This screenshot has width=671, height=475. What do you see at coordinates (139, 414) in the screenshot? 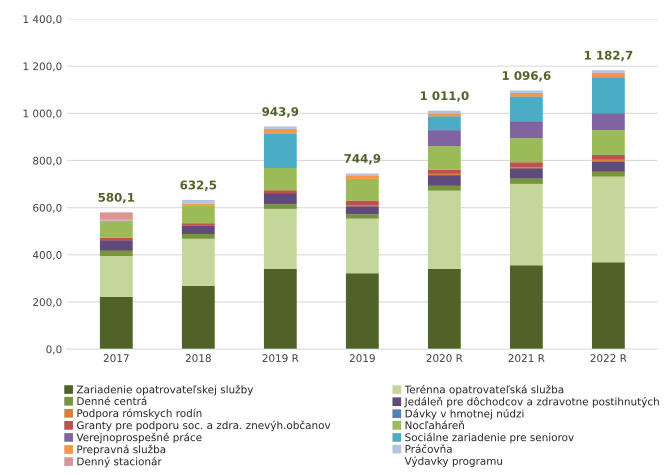
I see `legend-label: Podpora rómskych rodín` at bounding box center [139, 414].